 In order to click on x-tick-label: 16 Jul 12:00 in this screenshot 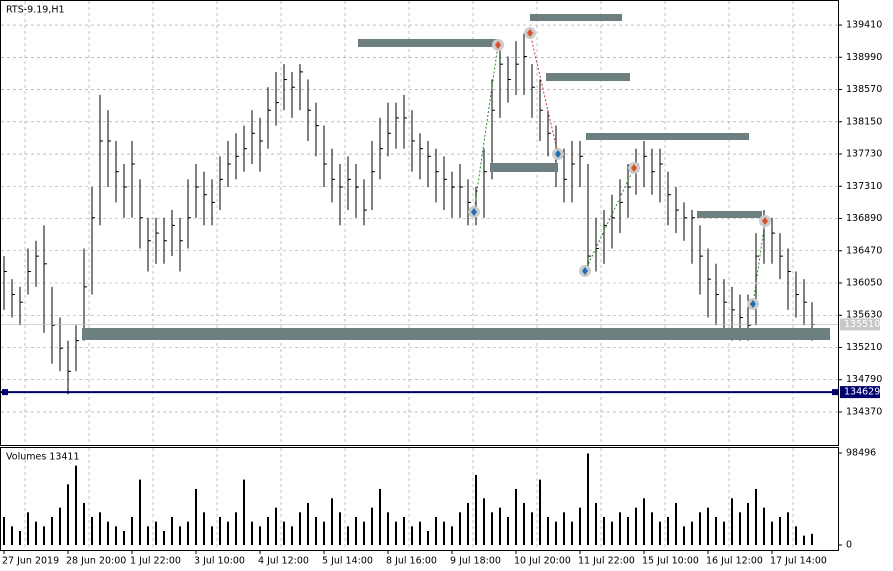, I will do `click(734, 561)`.